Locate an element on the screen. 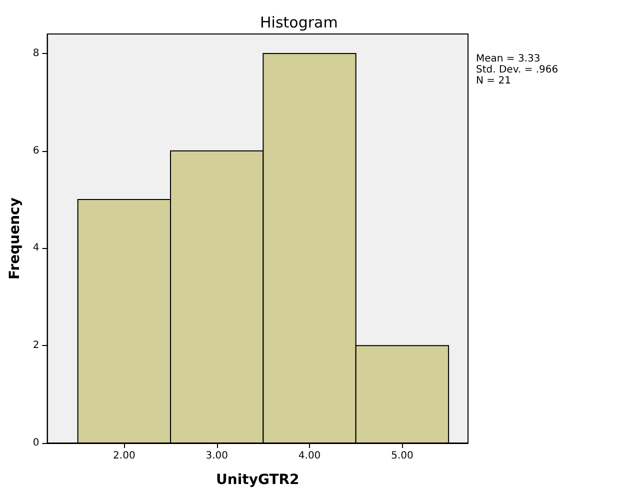 This screenshot has width=626, height=501. chart-title: Histogram is located at coordinates (299, 23).